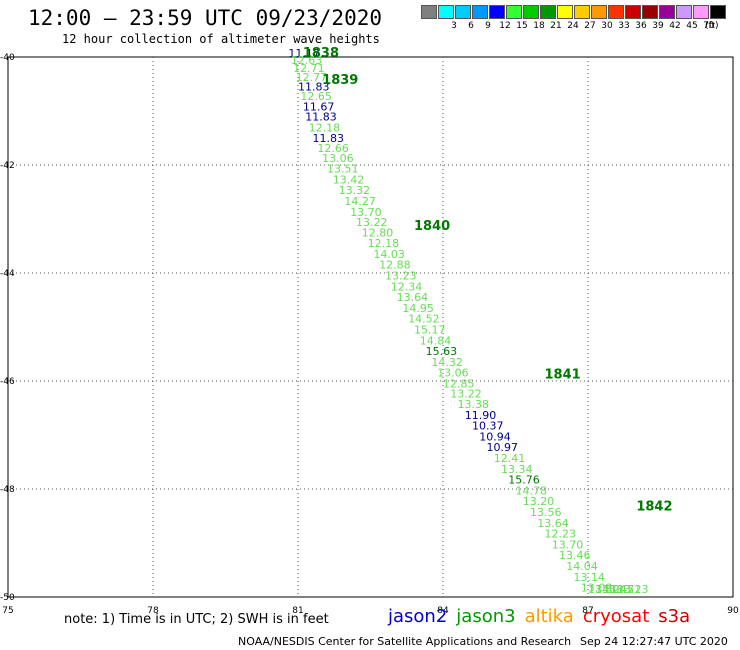 The width and height of the screenshot is (740, 650). I want to click on swh-value: 14.03, so click(389, 254).